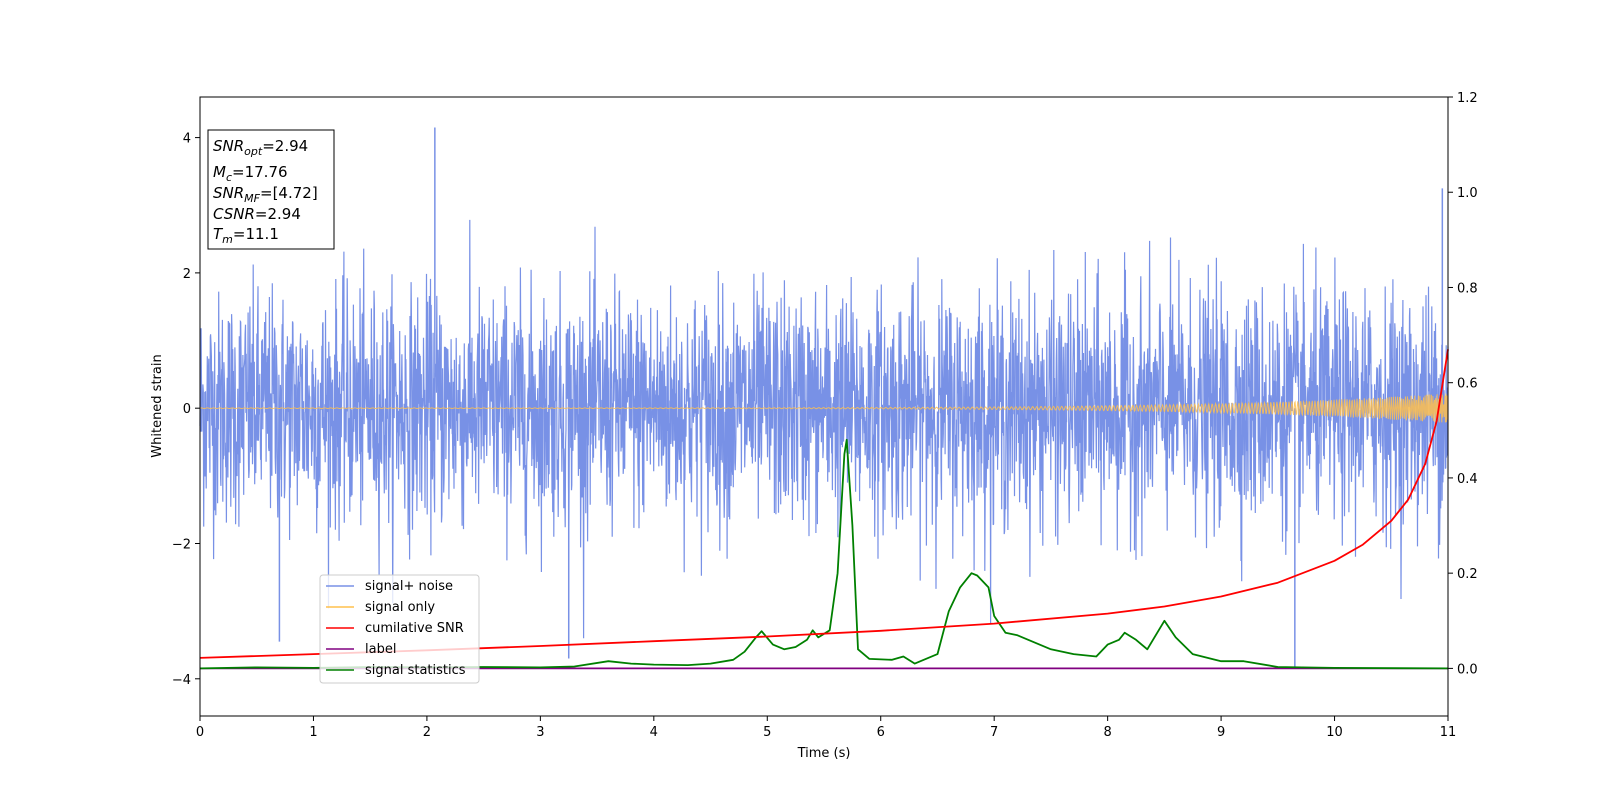  Describe the element at coordinates (1334, 732) in the screenshot. I see `x-tick-label: 10` at that location.